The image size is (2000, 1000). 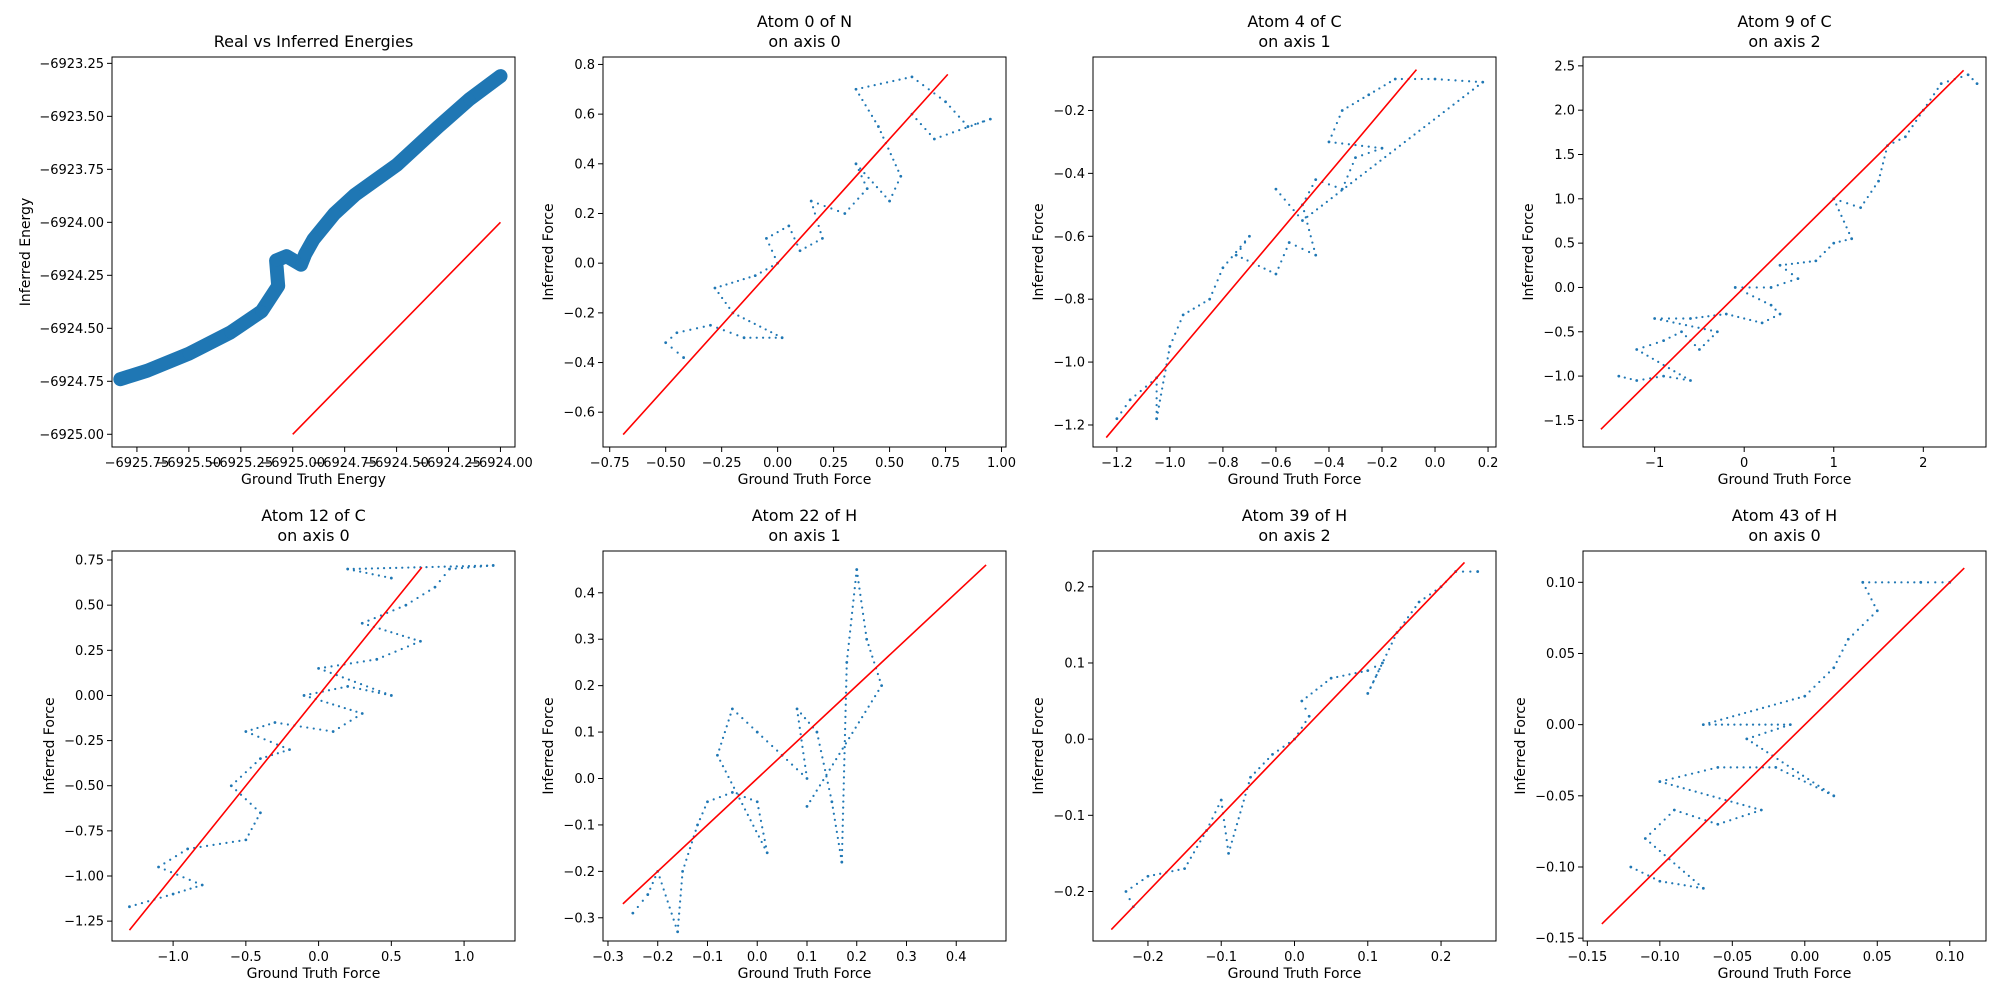 What do you see at coordinates (1785, 974) in the screenshot?
I see `x-axis-label: Ground Truth Force` at bounding box center [1785, 974].